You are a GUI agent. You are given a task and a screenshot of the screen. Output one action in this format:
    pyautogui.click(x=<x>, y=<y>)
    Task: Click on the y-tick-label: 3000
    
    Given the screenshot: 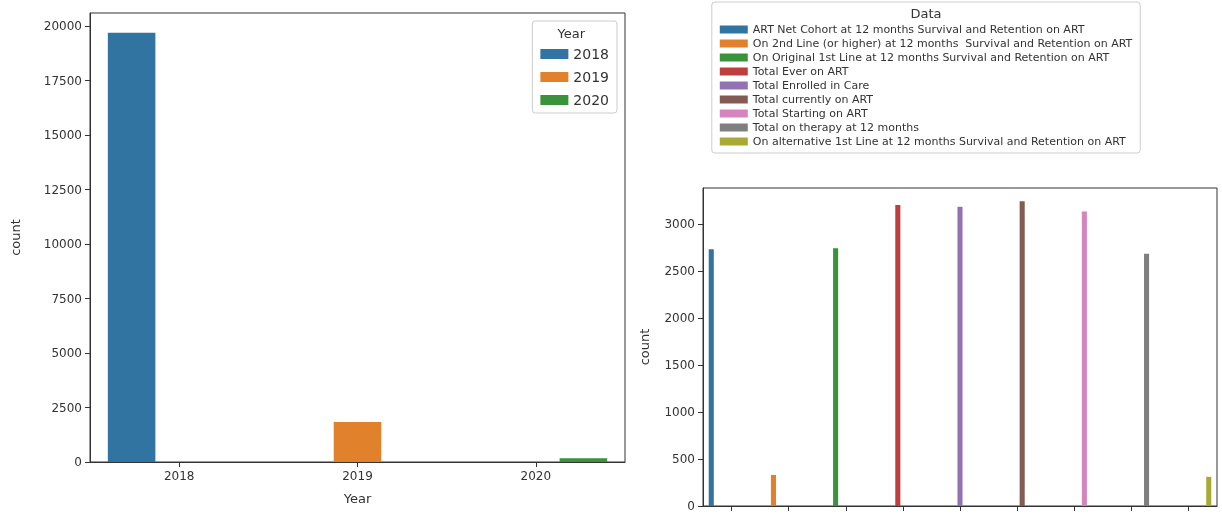 What is the action you would take?
    pyautogui.click(x=679, y=223)
    